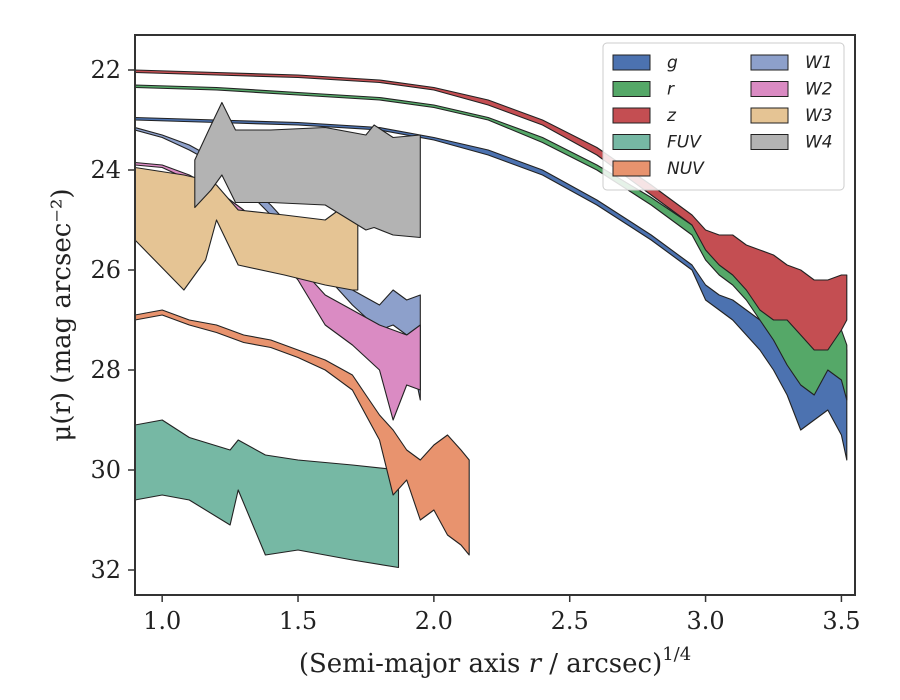  Describe the element at coordinates (631, 89) in the screenshot. I see `legend-swatch-r` at that location.